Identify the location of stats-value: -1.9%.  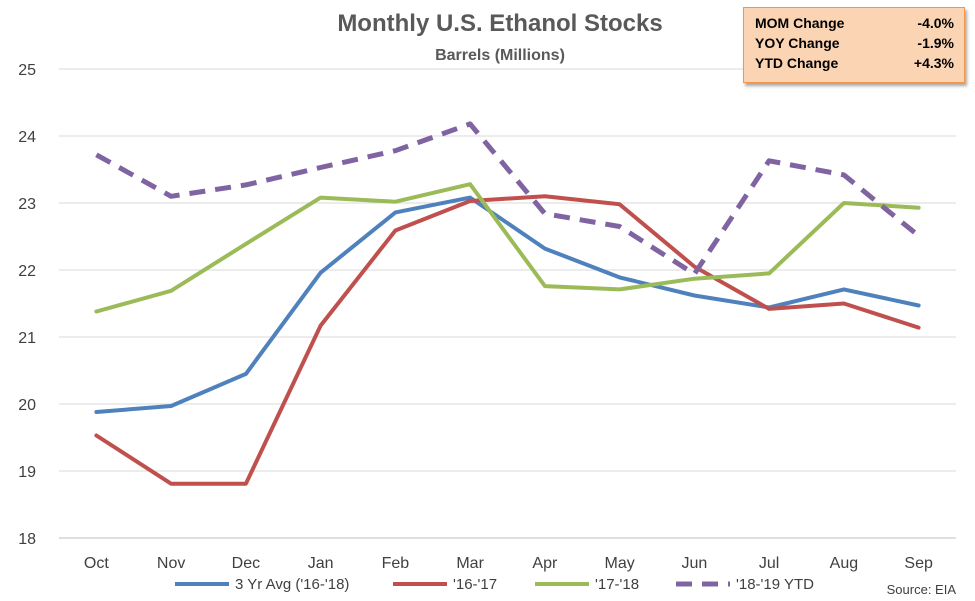
(935, 43).